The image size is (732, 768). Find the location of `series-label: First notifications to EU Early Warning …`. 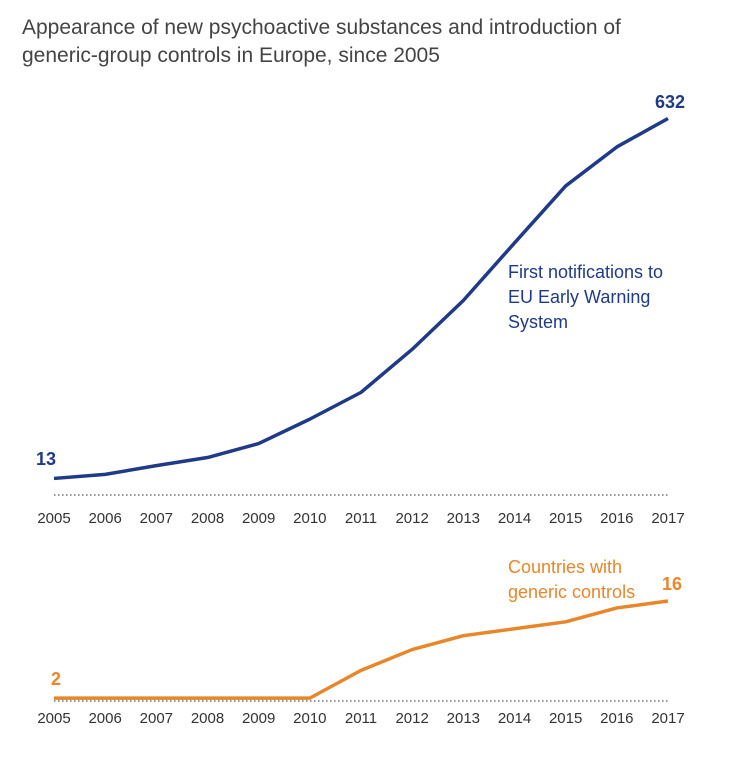

series-label: First notifications to EU Early Warning … is located at coordinates (586, 297).